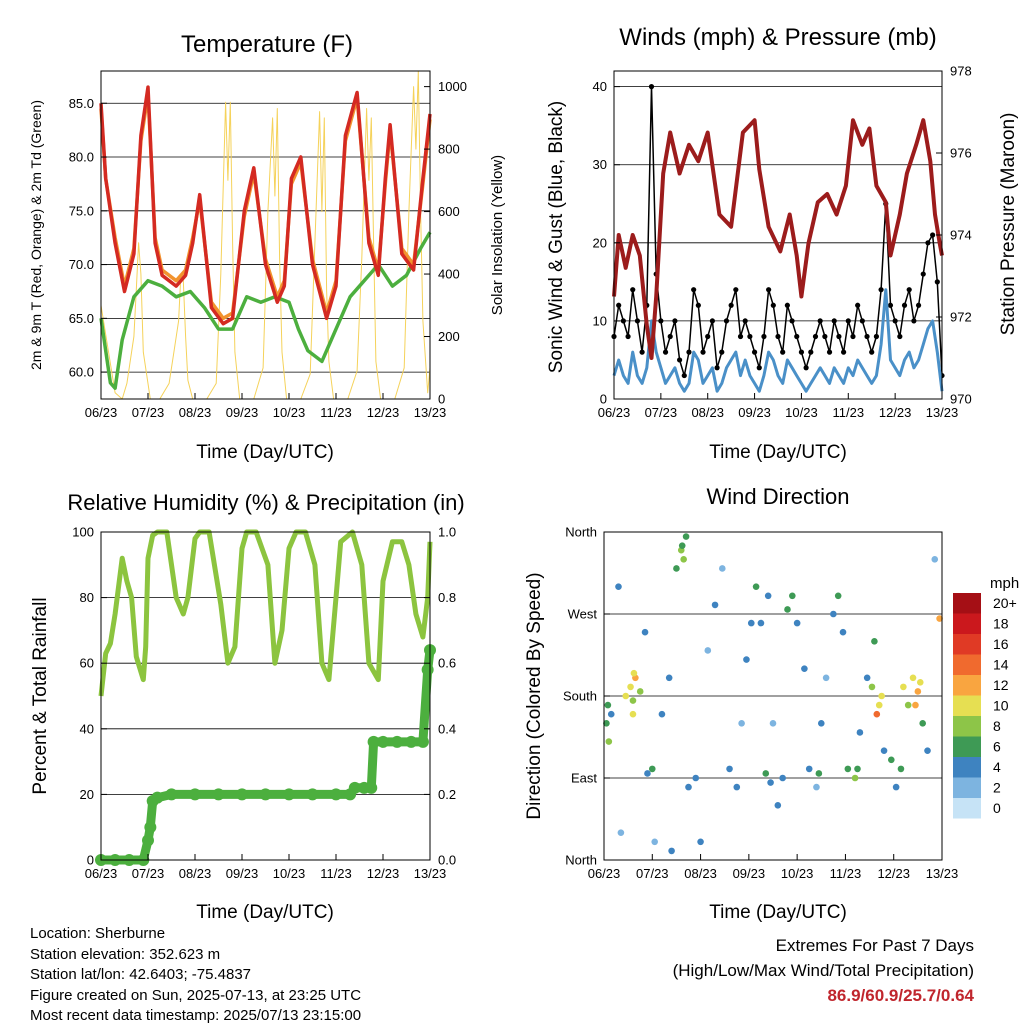 The width and height of the screenshot is (1024, 1027). Describe the element at coordinates (581, 532) in the screenshot. I see `wind-direction-y-tick-label: North` at that location.